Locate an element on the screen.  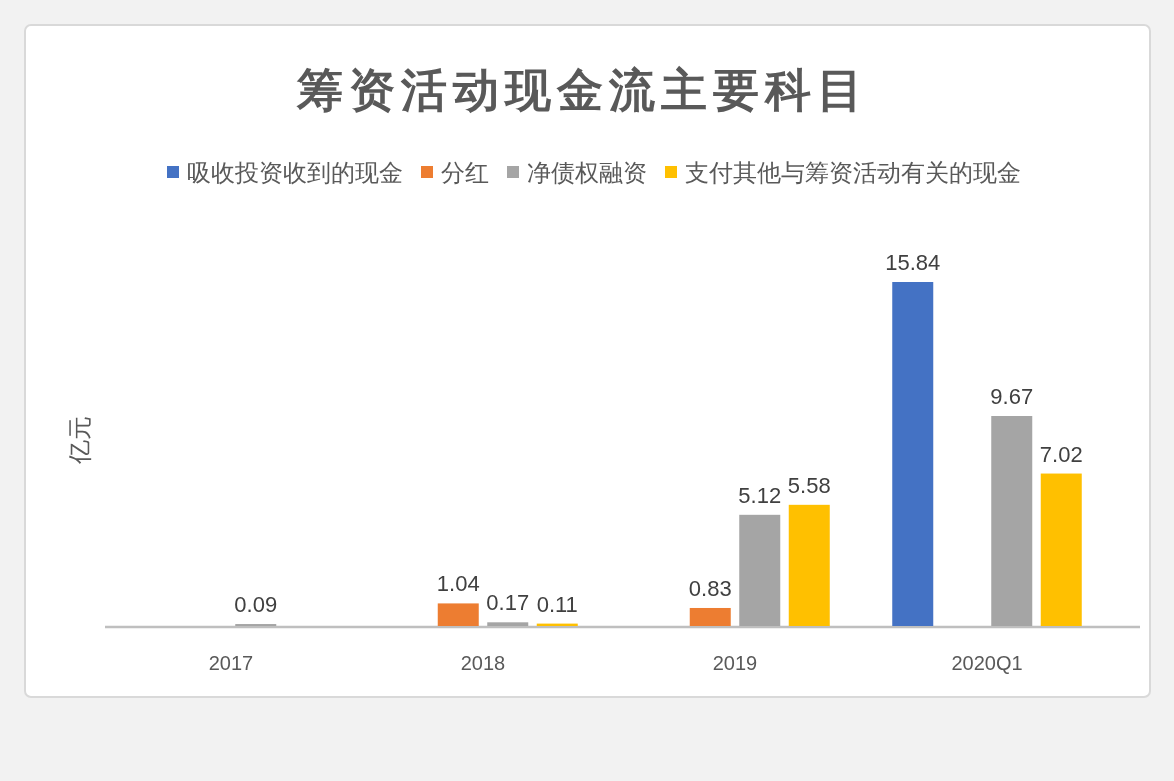
x-tick-label: 2019 is located at coordinates (735, 663).